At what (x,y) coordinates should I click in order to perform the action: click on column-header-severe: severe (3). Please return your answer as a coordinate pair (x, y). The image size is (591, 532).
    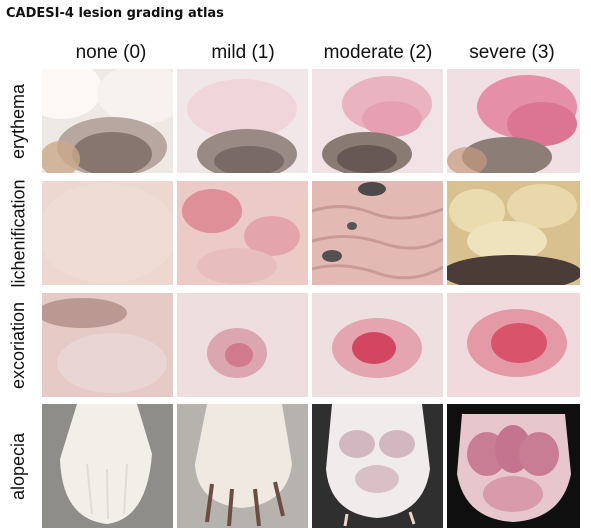
    Looking at the image, I should click on (512, 52).